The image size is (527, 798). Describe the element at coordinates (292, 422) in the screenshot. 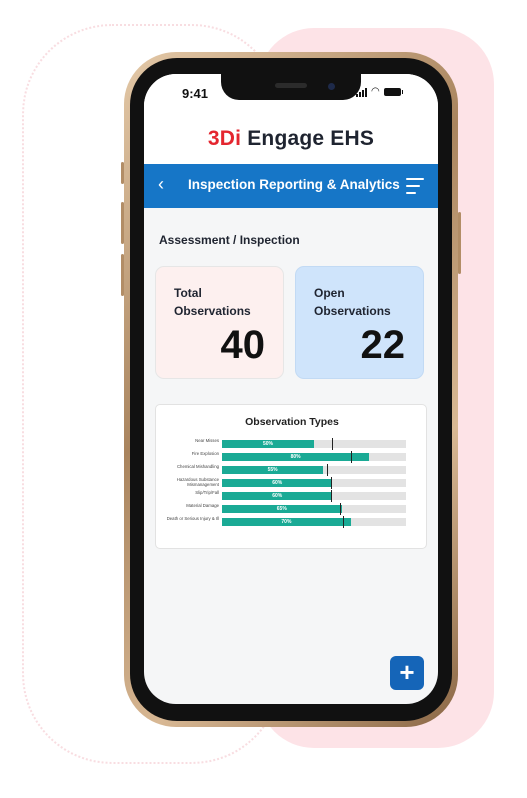

I see `chart-title: Observation Types` at that location.